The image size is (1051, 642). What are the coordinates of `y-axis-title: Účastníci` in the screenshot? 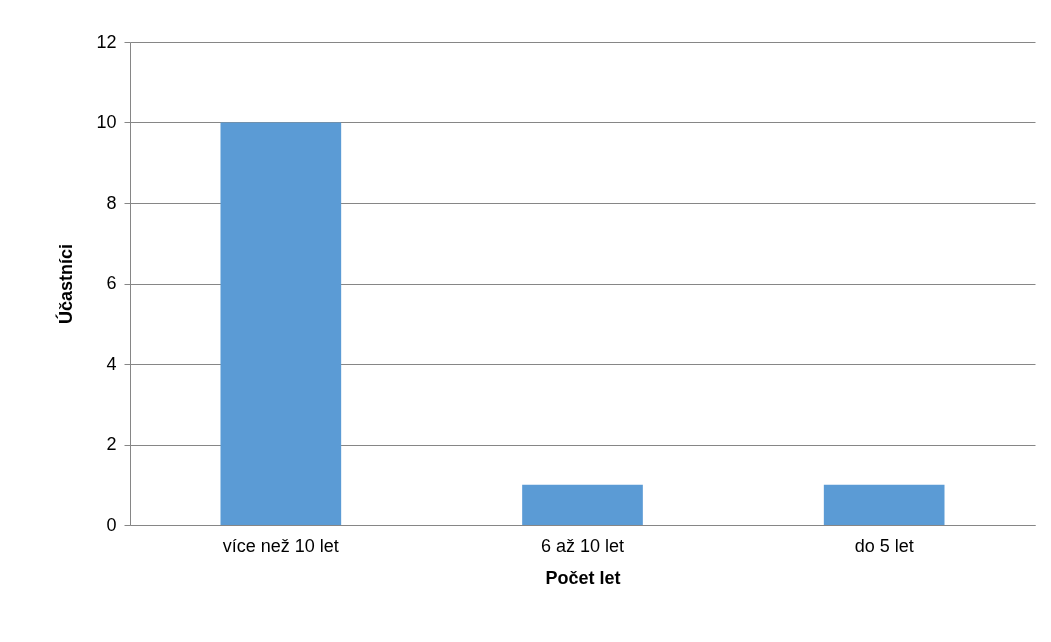 It's located at (66, 284).